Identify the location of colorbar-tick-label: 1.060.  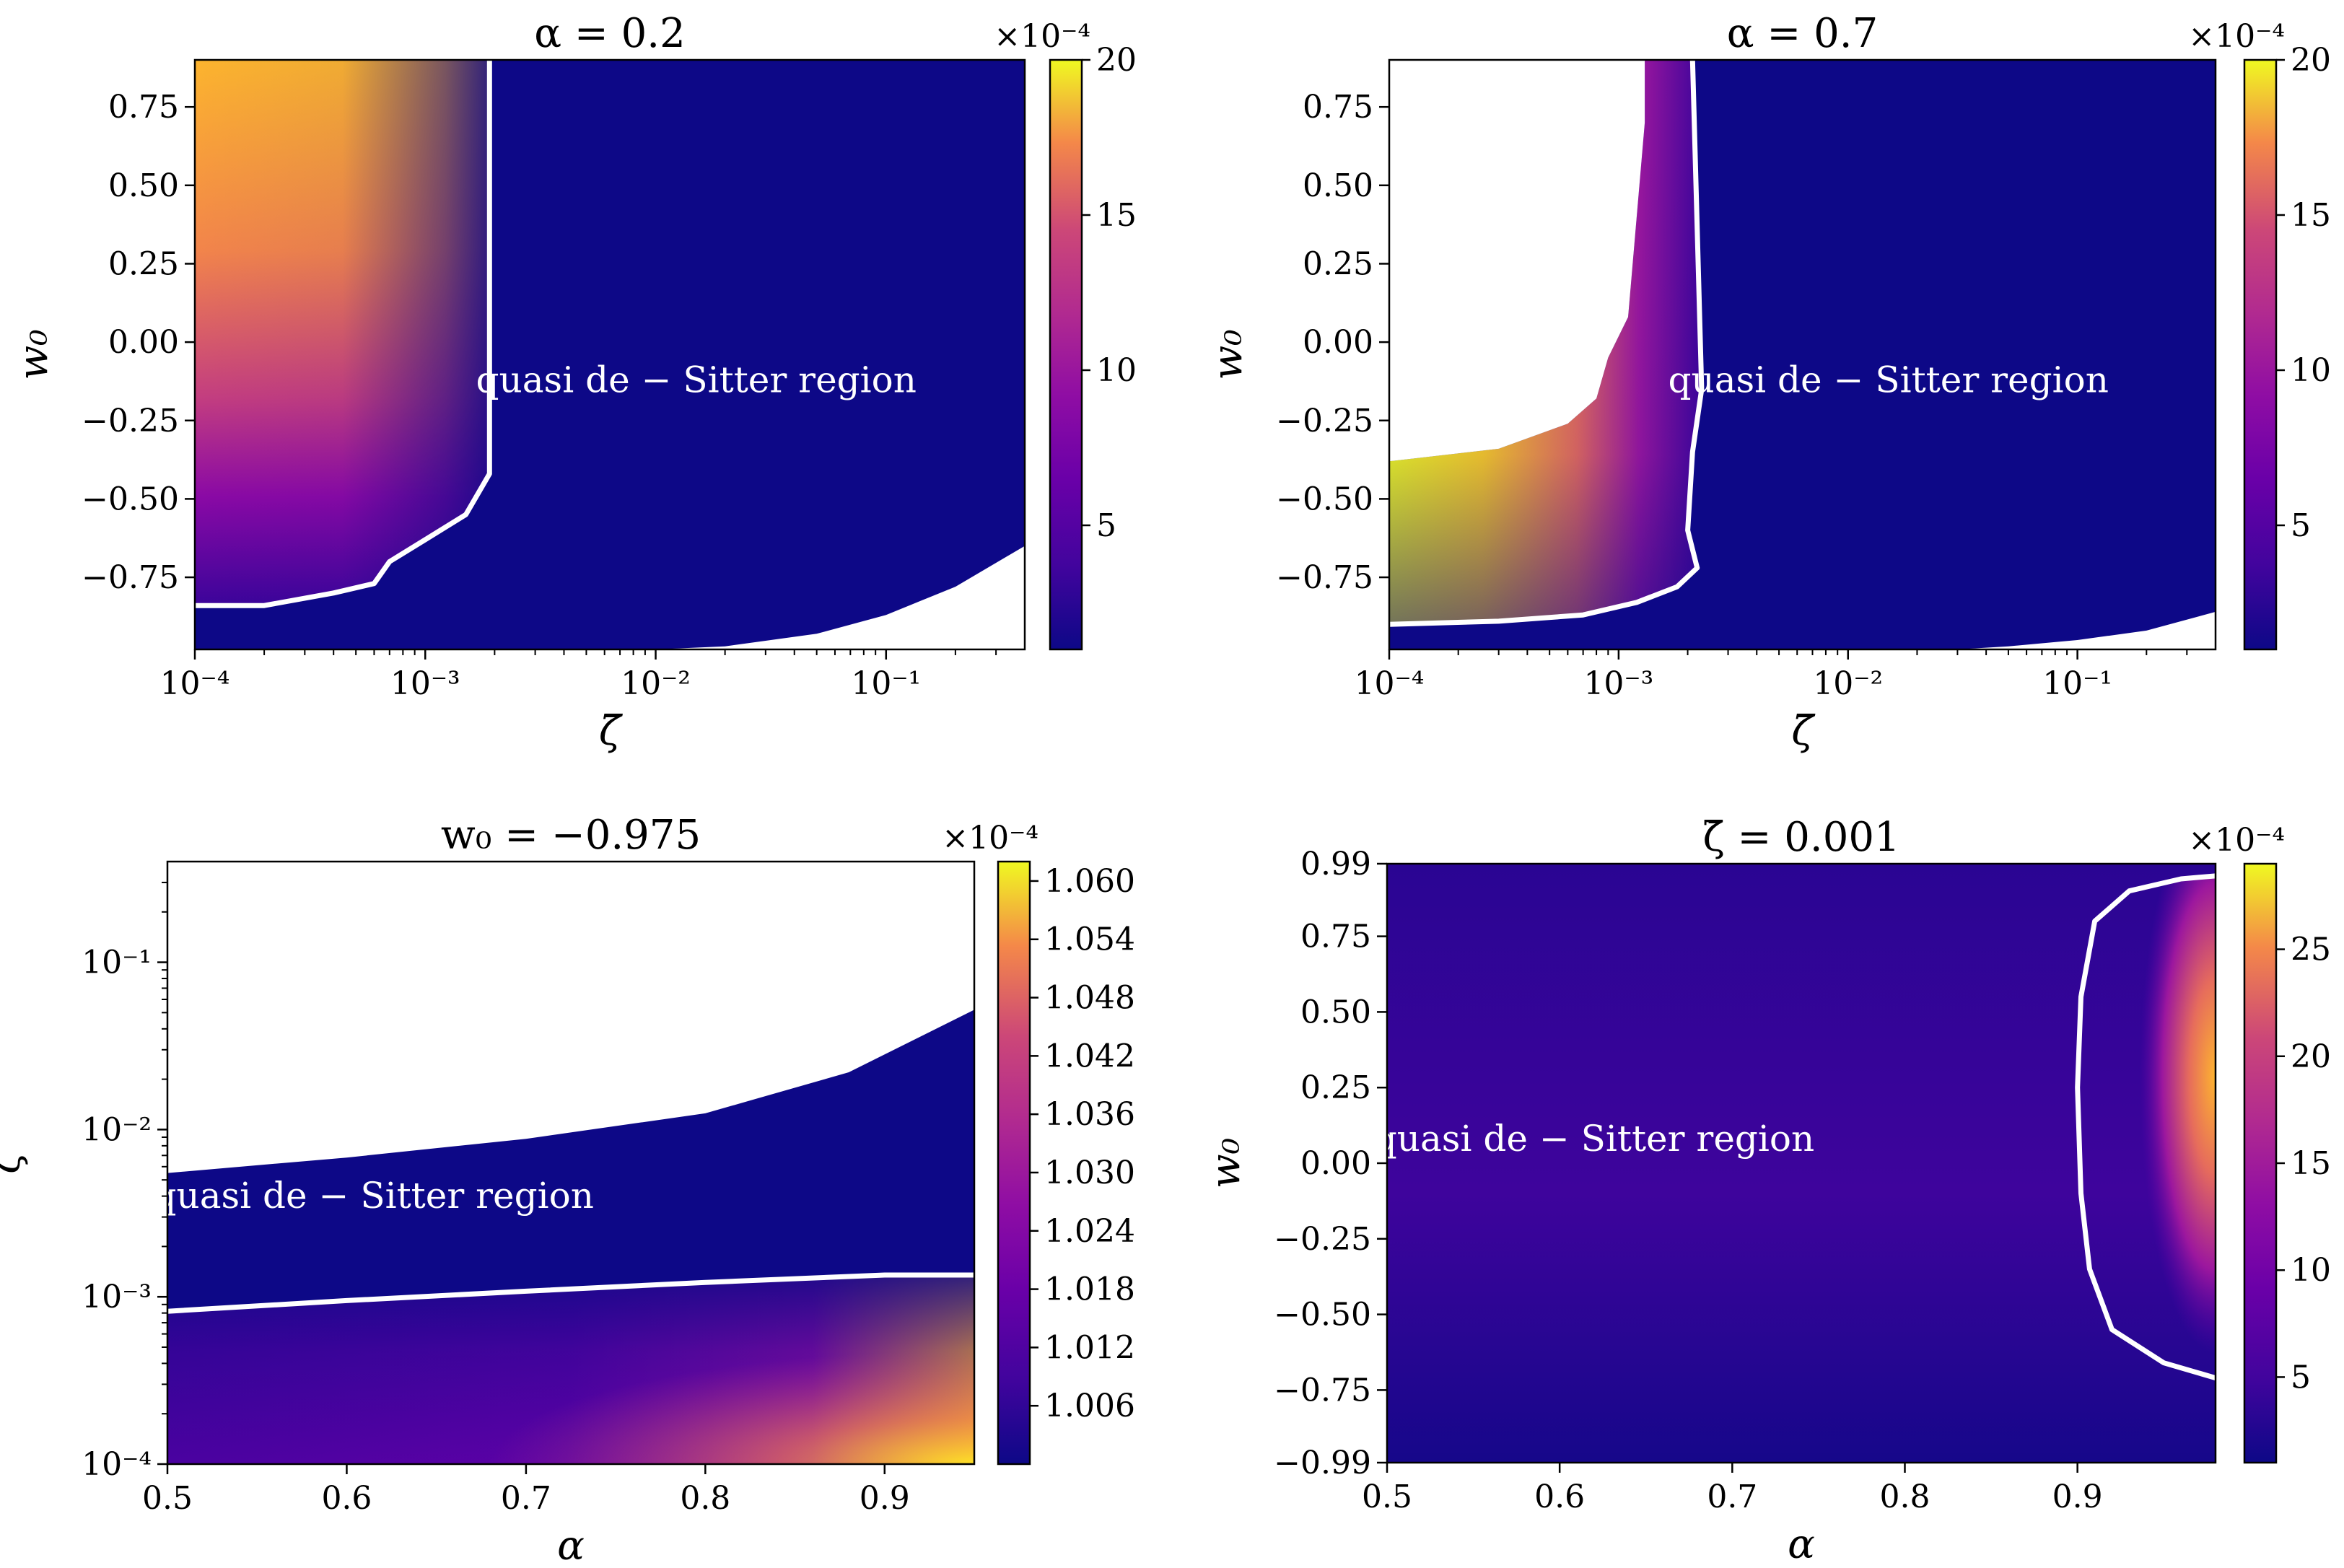
(1089, 881).